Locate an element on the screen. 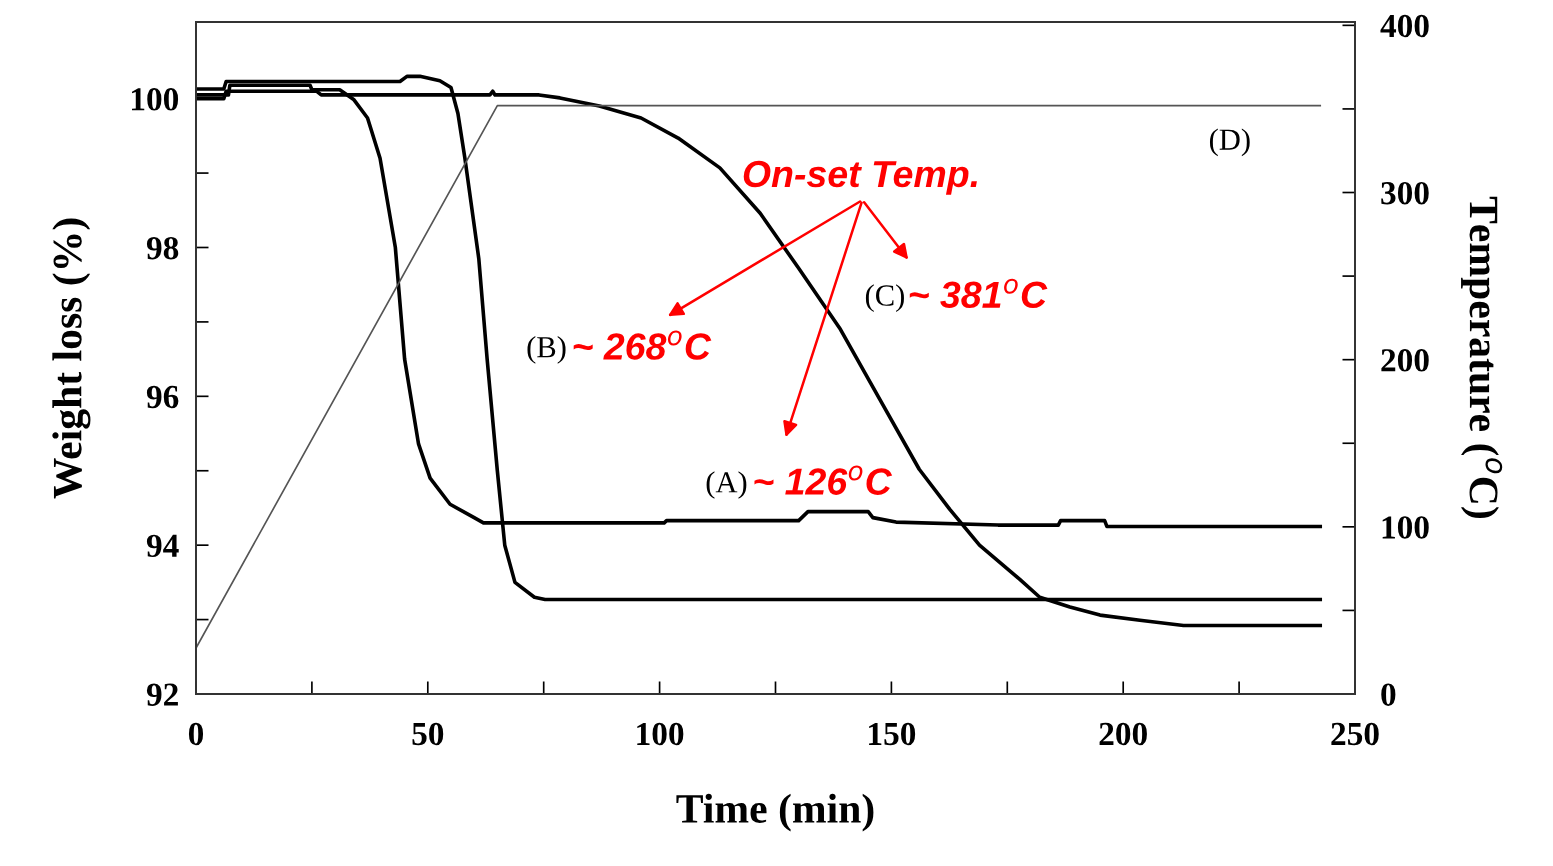  y2-tick-label: 300 is located at coordinates (1405, 193).